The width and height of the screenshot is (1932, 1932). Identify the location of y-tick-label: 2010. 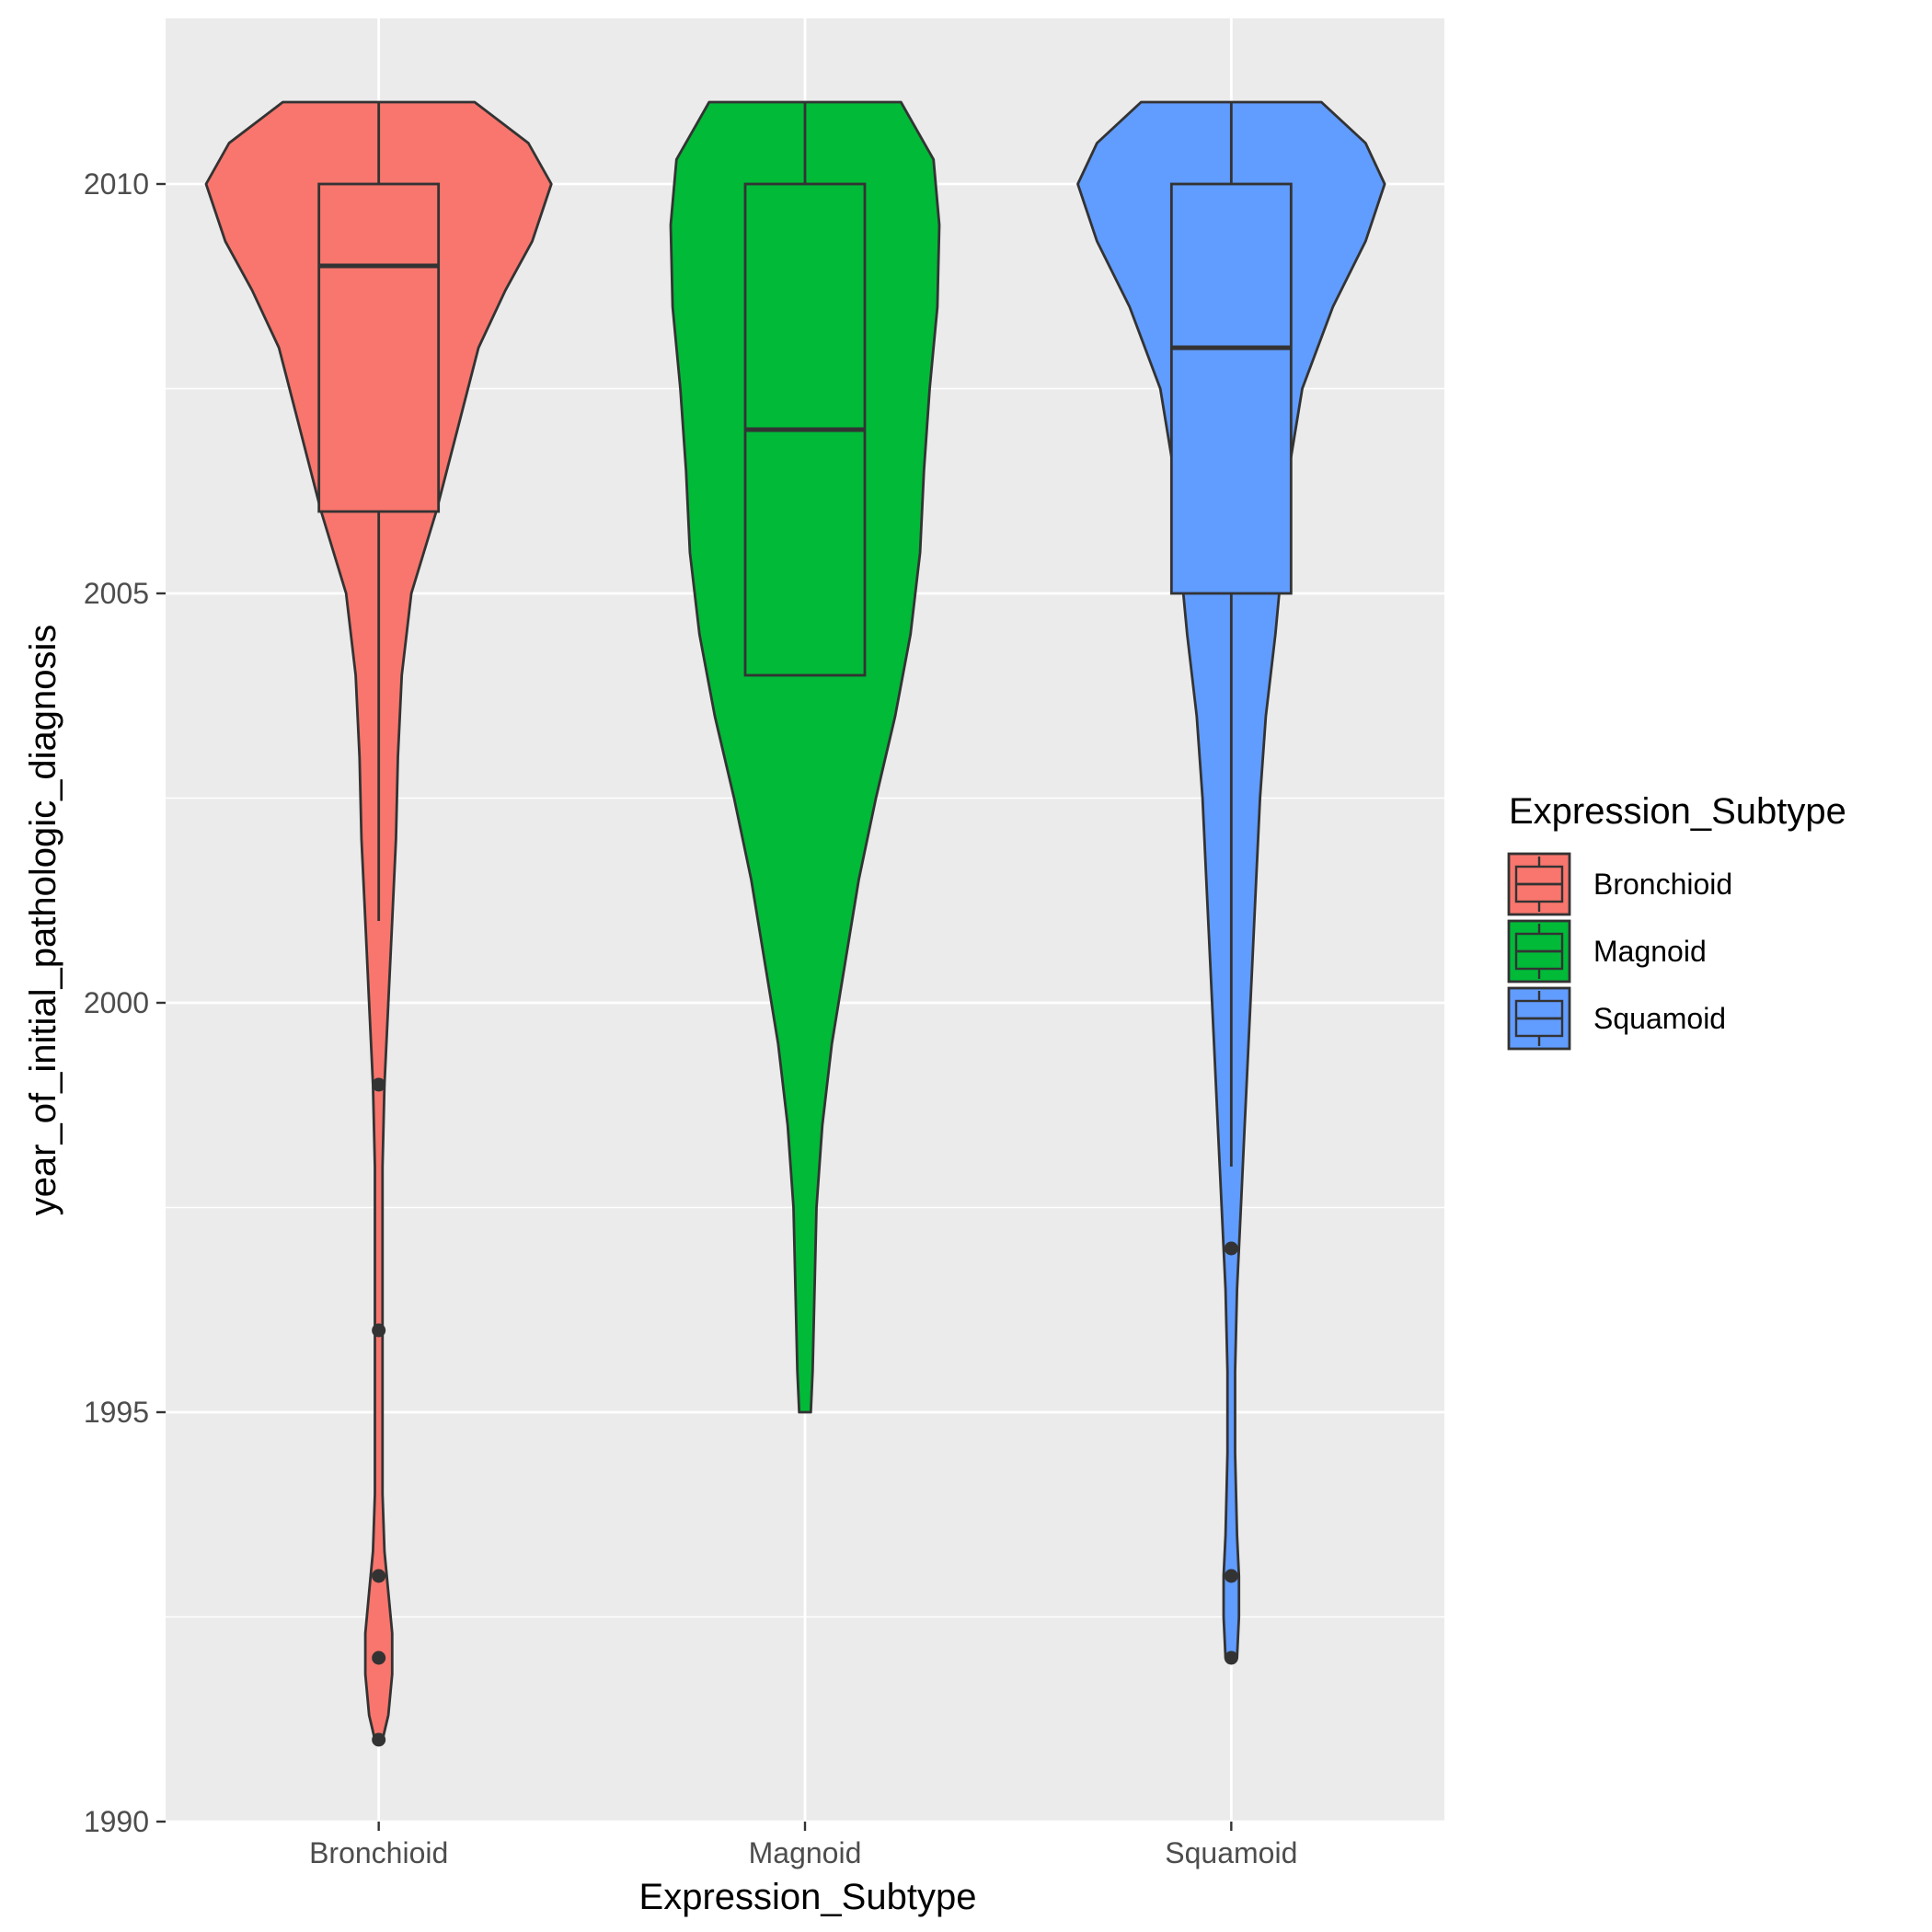
(116, 184).